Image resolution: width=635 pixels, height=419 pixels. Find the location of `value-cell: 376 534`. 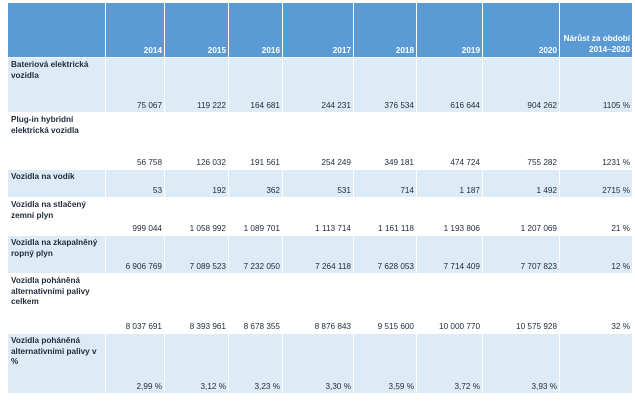

value-cell: 376 534 is located at coordinates (385, 85).